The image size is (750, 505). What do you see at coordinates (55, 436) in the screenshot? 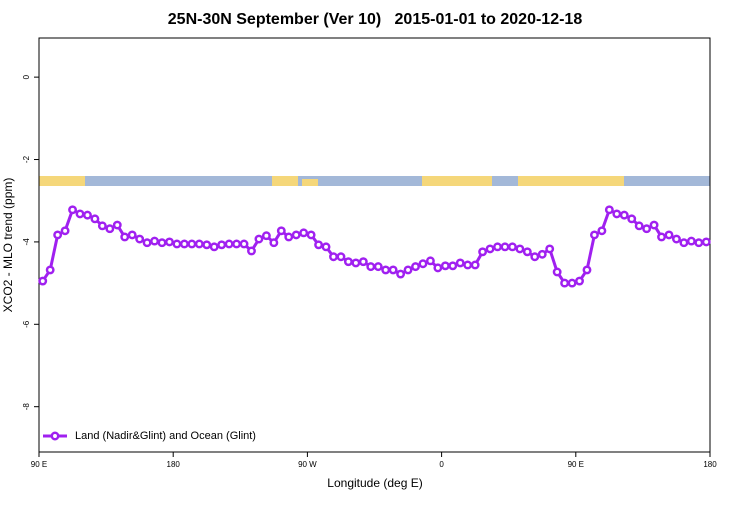
I see `legend-marker` at bounding box center [55, 436].